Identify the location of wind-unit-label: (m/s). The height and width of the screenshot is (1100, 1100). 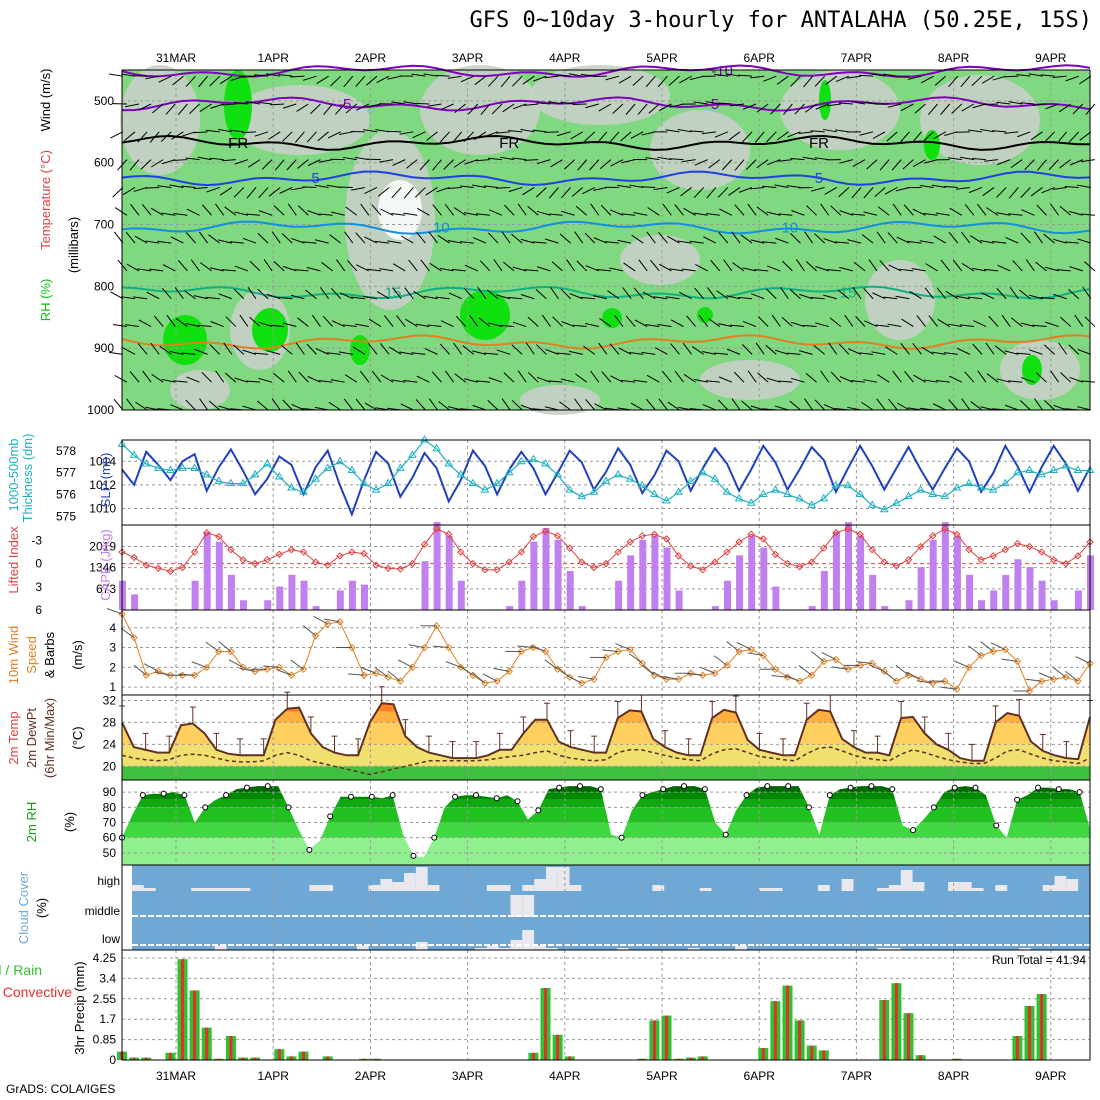
(77, 655).